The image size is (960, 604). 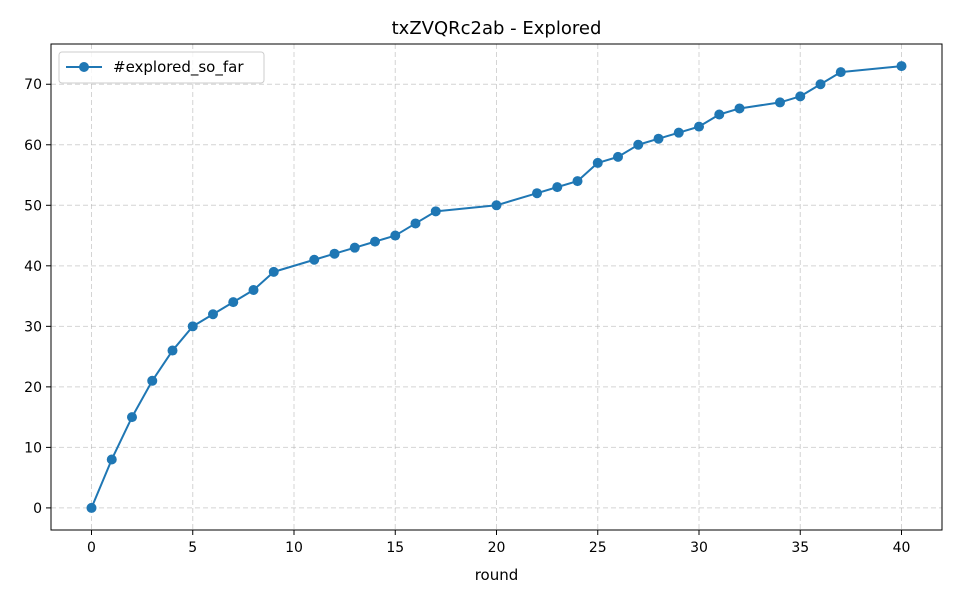 I want to click on x-tick-label: 35, so click(x=800, y=548).